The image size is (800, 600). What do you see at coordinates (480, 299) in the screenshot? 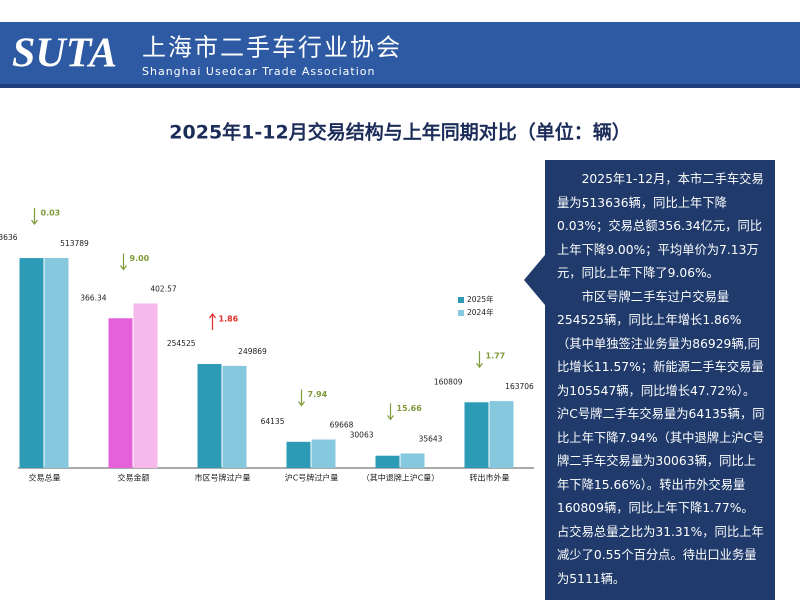
I see `legend-label: 2025年` at bounding box center [480, 299].